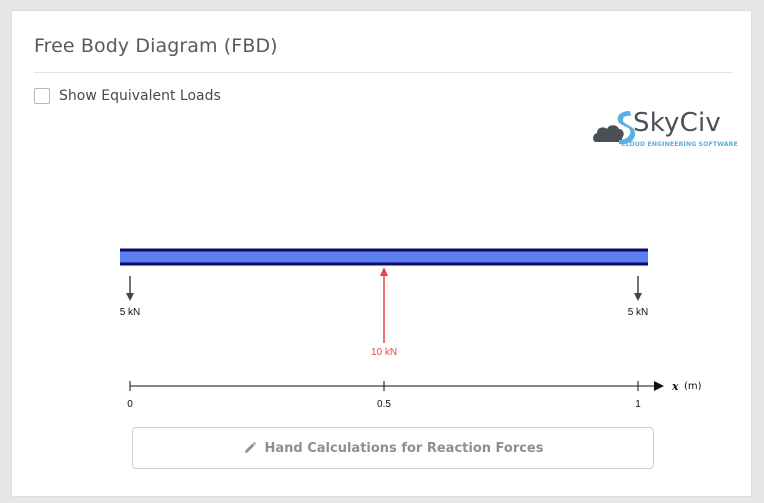  Describe the element at coordinates (130, 404) in the screenshot. I see `axis-tick-label: 0` at that location.